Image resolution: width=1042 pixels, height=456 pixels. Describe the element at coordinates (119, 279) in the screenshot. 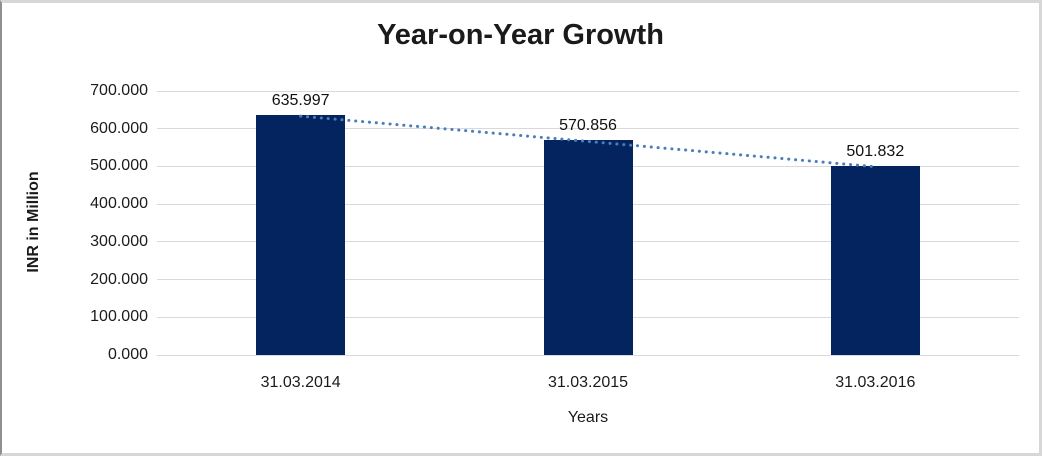

I see `y-tick-label: 200.000` at that location.